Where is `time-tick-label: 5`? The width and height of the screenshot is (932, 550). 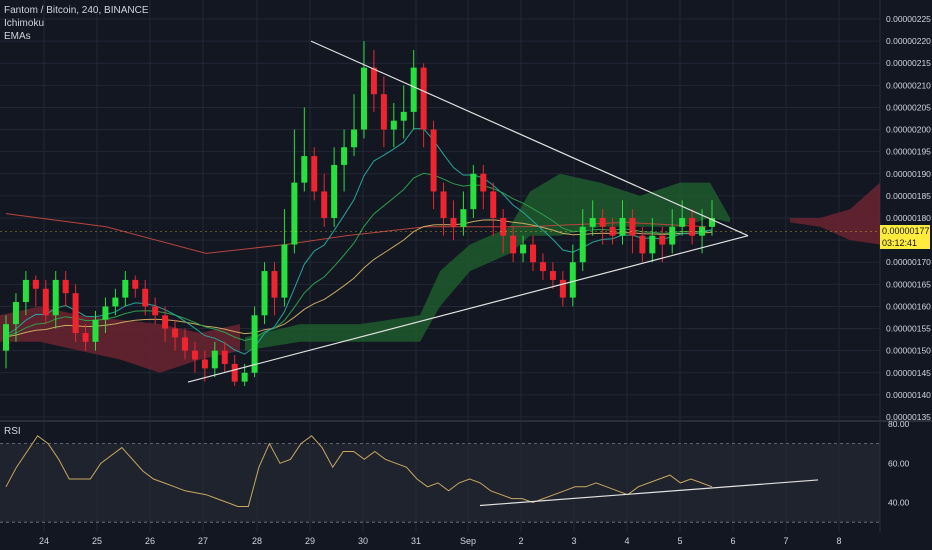 time-tick-label: 5 is located at coordinates (679, 541).